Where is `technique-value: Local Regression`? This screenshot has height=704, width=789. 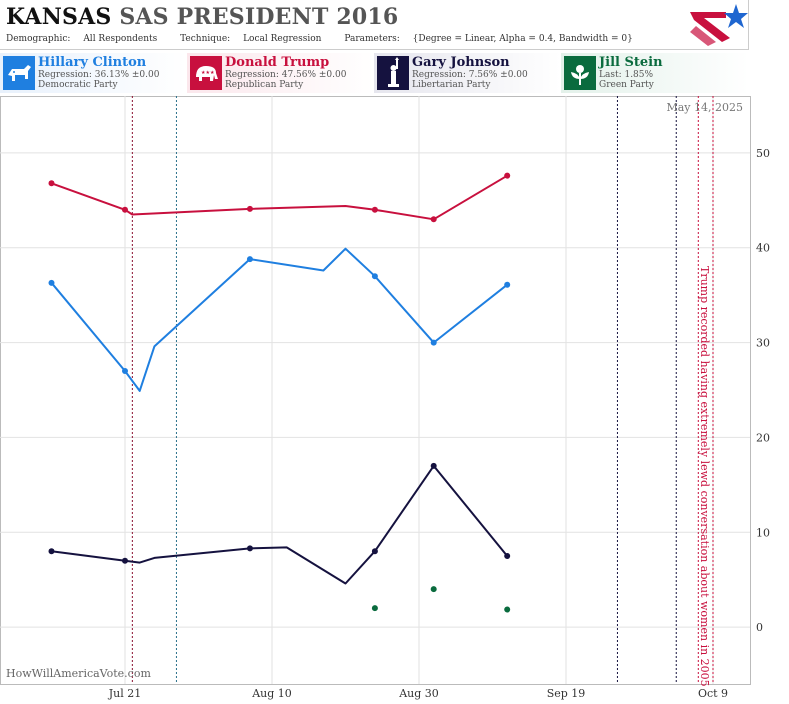 technique-value: Local Regression is located at coordinates (282, 39).